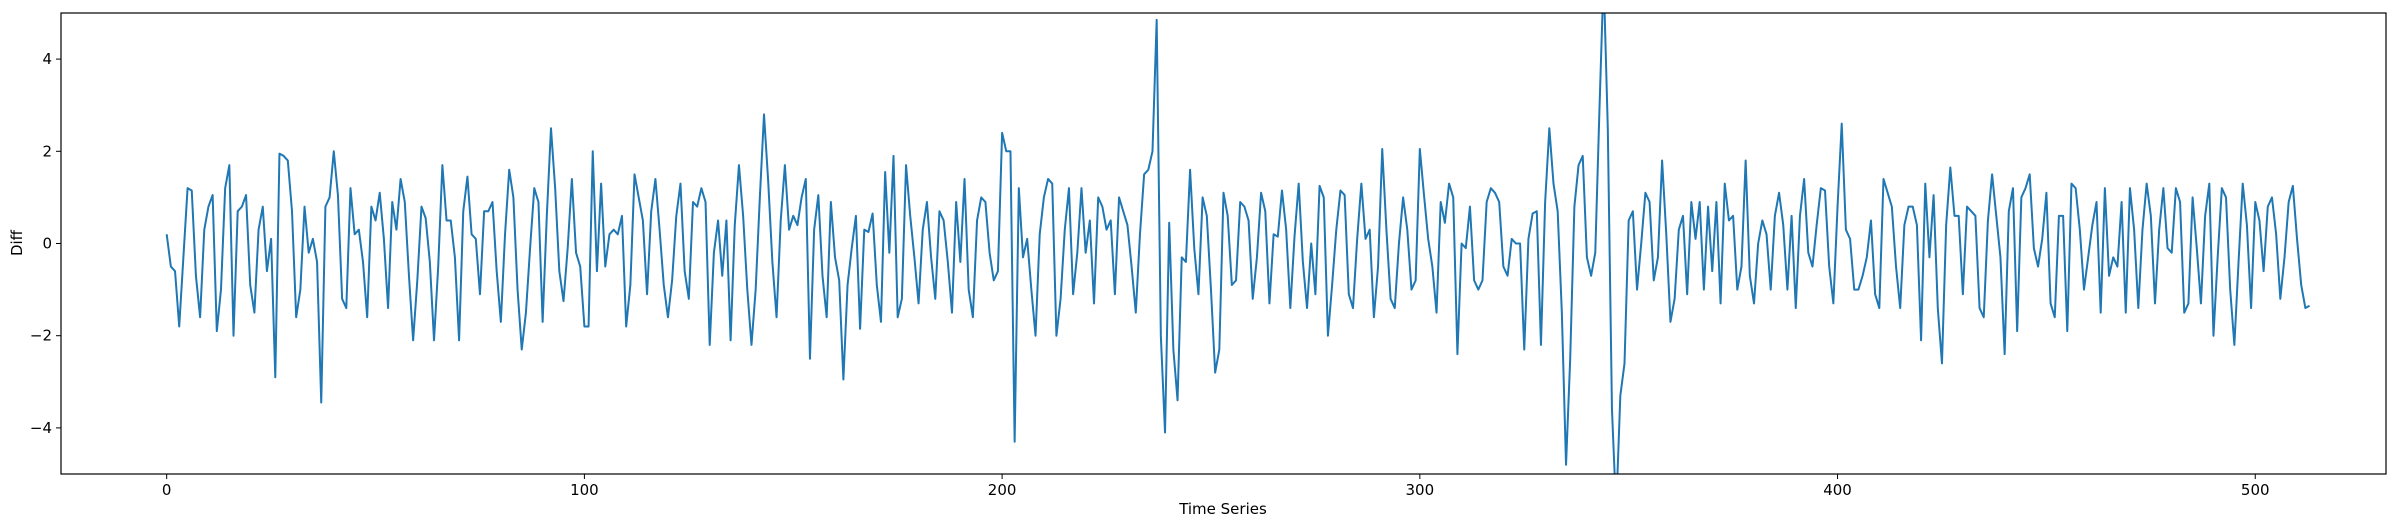 The image size is (2398, 528). I want to click on x-tick-label: 400, so click(1837, 490).